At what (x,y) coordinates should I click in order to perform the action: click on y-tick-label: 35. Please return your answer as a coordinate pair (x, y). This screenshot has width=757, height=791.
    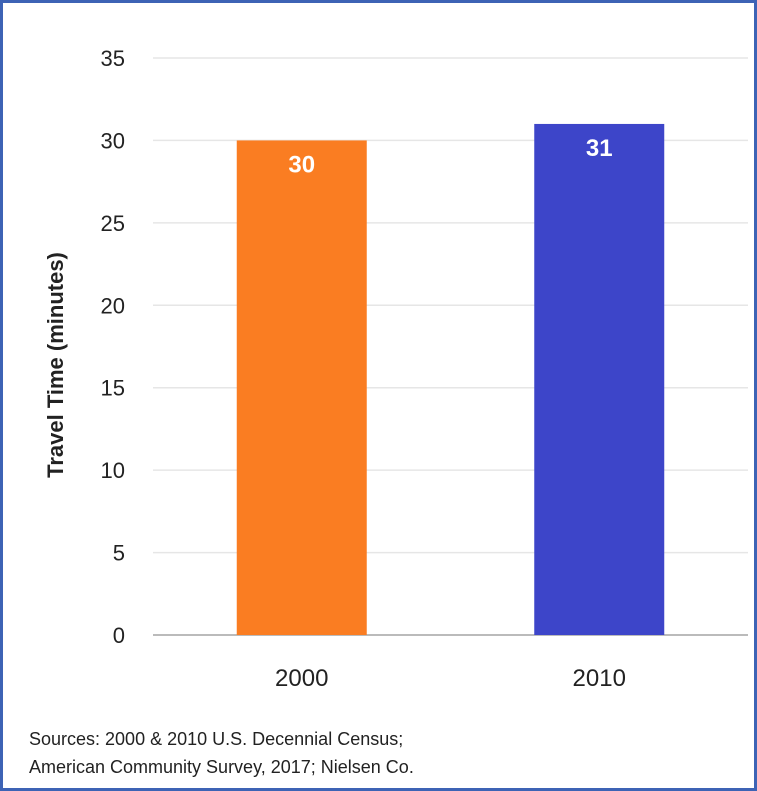
    Looking at the image, I should click on (113, 58).